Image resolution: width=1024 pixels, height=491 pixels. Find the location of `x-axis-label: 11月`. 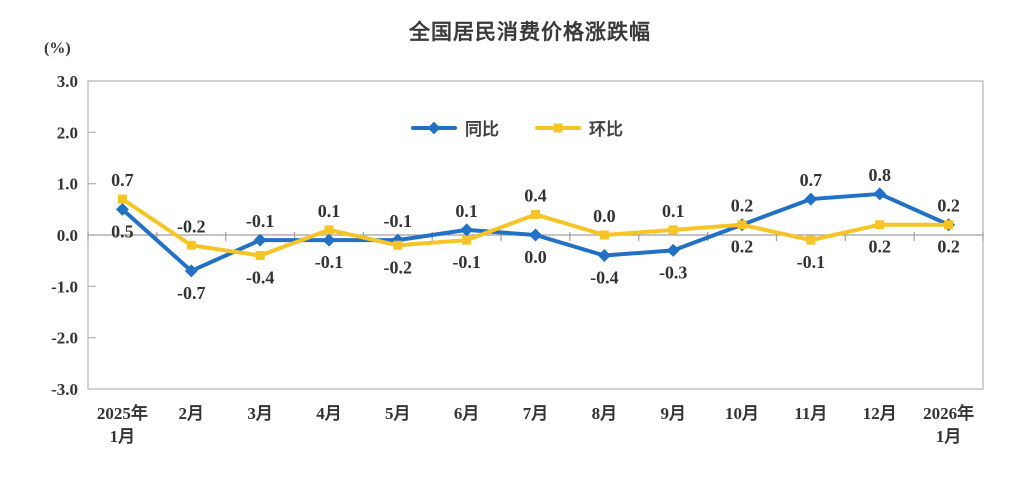

x-axis-label: 11月 is located at coordinates (810, 413).